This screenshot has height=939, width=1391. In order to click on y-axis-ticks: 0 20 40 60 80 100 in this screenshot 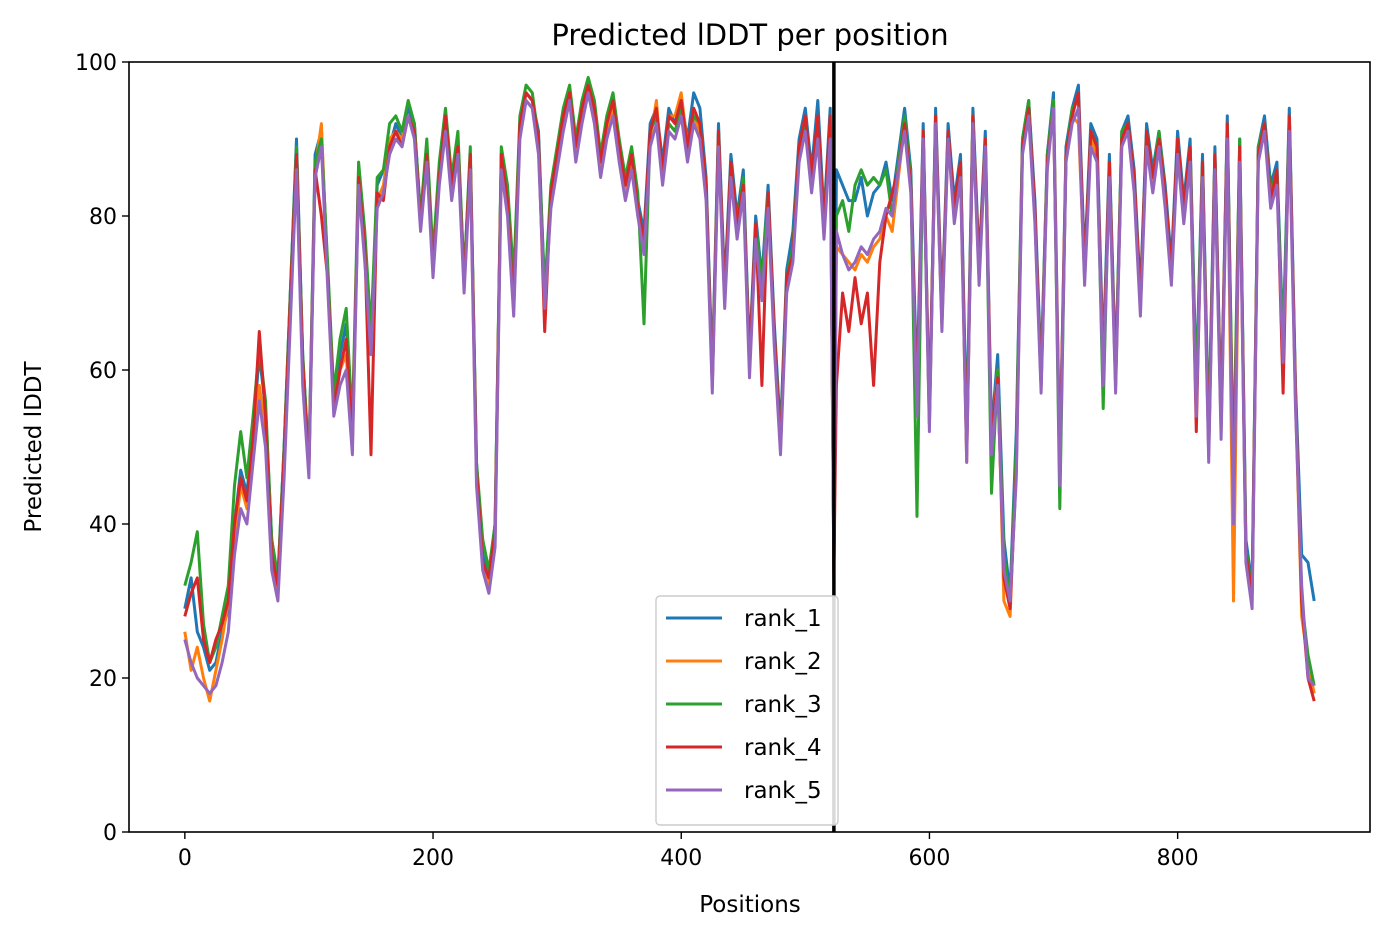, I will do `click(102, 448)`.